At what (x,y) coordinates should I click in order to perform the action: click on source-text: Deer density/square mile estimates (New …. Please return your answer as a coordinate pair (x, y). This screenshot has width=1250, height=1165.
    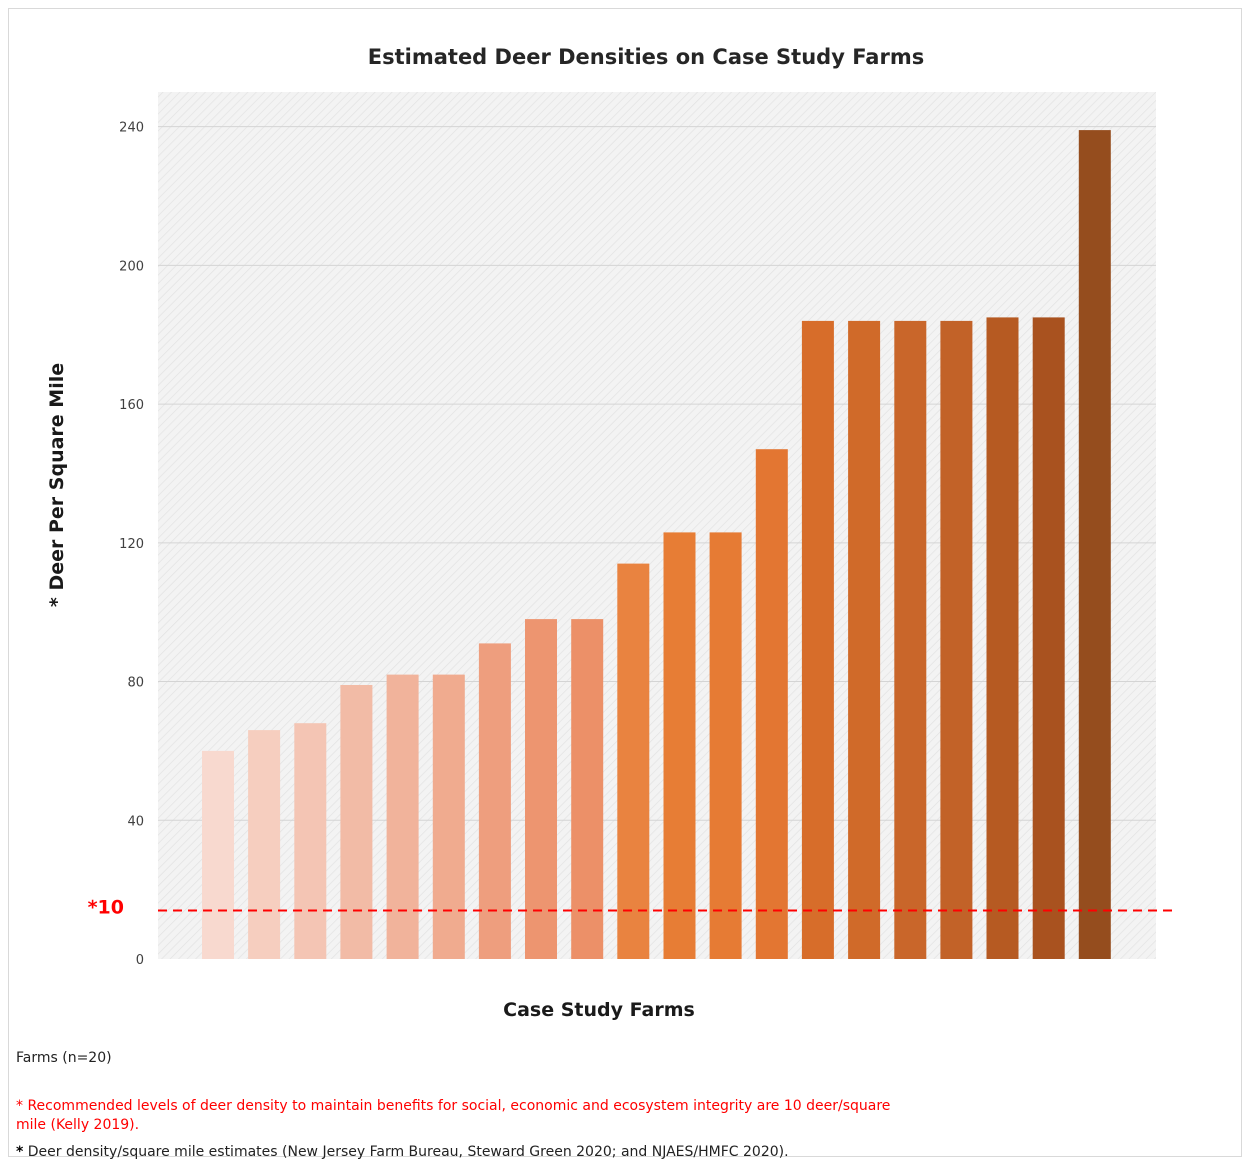
    Looking at the image, I should click on (406, 1152).